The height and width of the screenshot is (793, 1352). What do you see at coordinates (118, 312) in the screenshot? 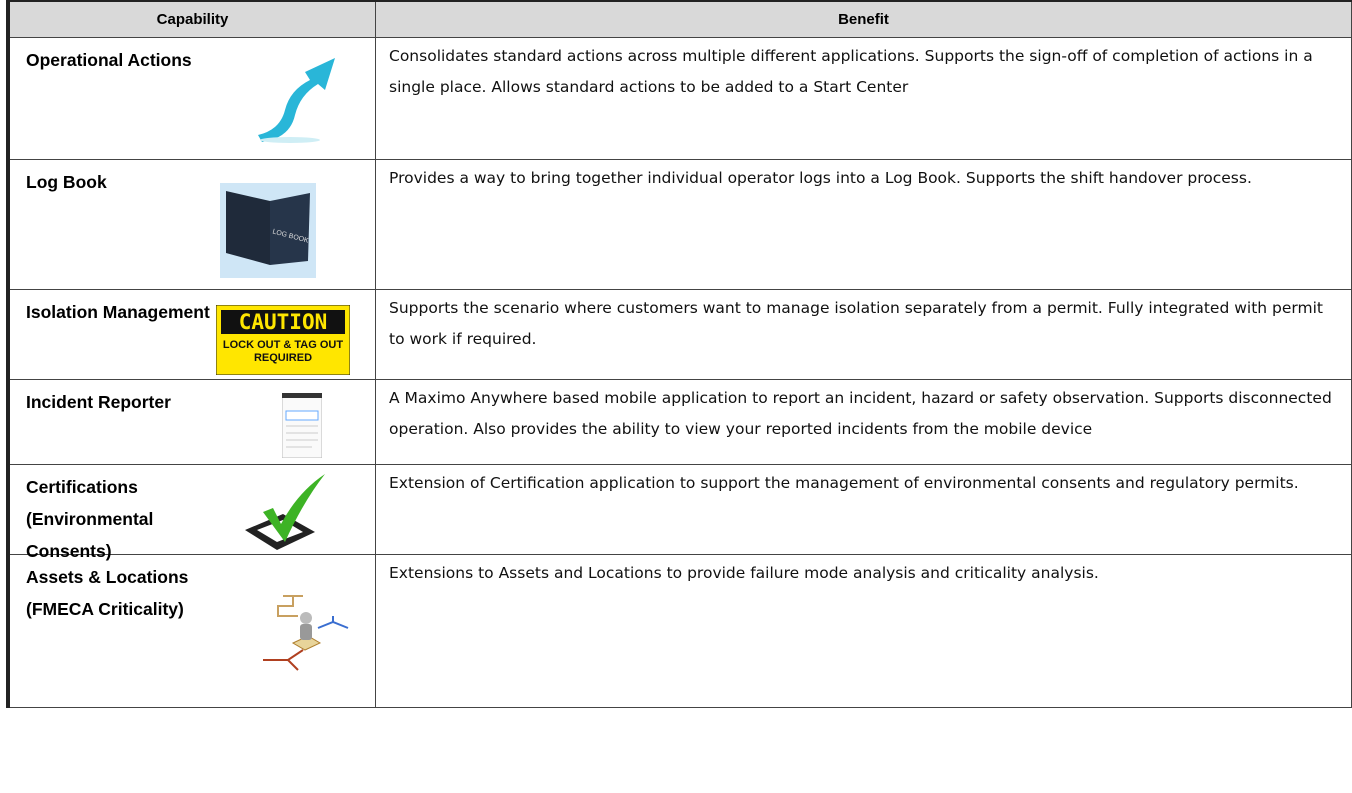
I see `capability-text: Isolation Management` at bounding box center [118, 312].